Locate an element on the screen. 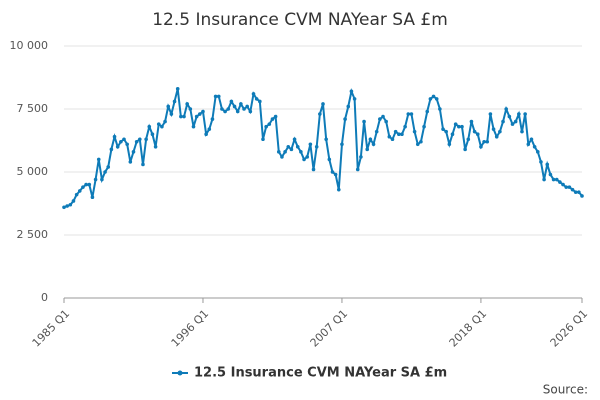 The image size is (600, 400). source: Source: is located at coordinates (565, 390).